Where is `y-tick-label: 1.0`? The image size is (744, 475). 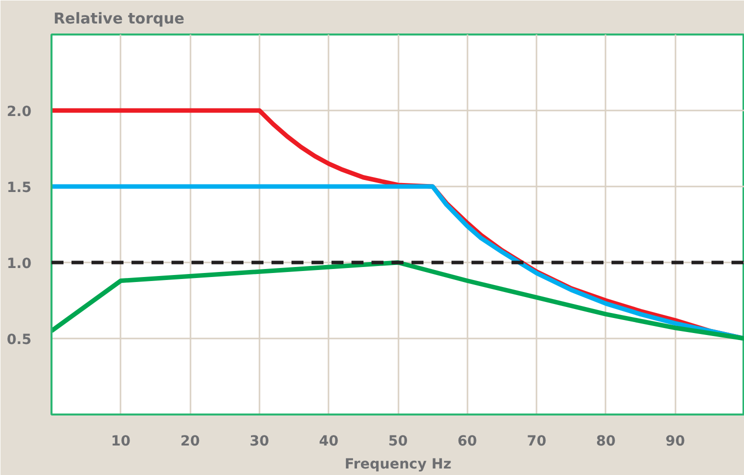 y-tick-label: 1.0 is located at coordinates (19, 264).